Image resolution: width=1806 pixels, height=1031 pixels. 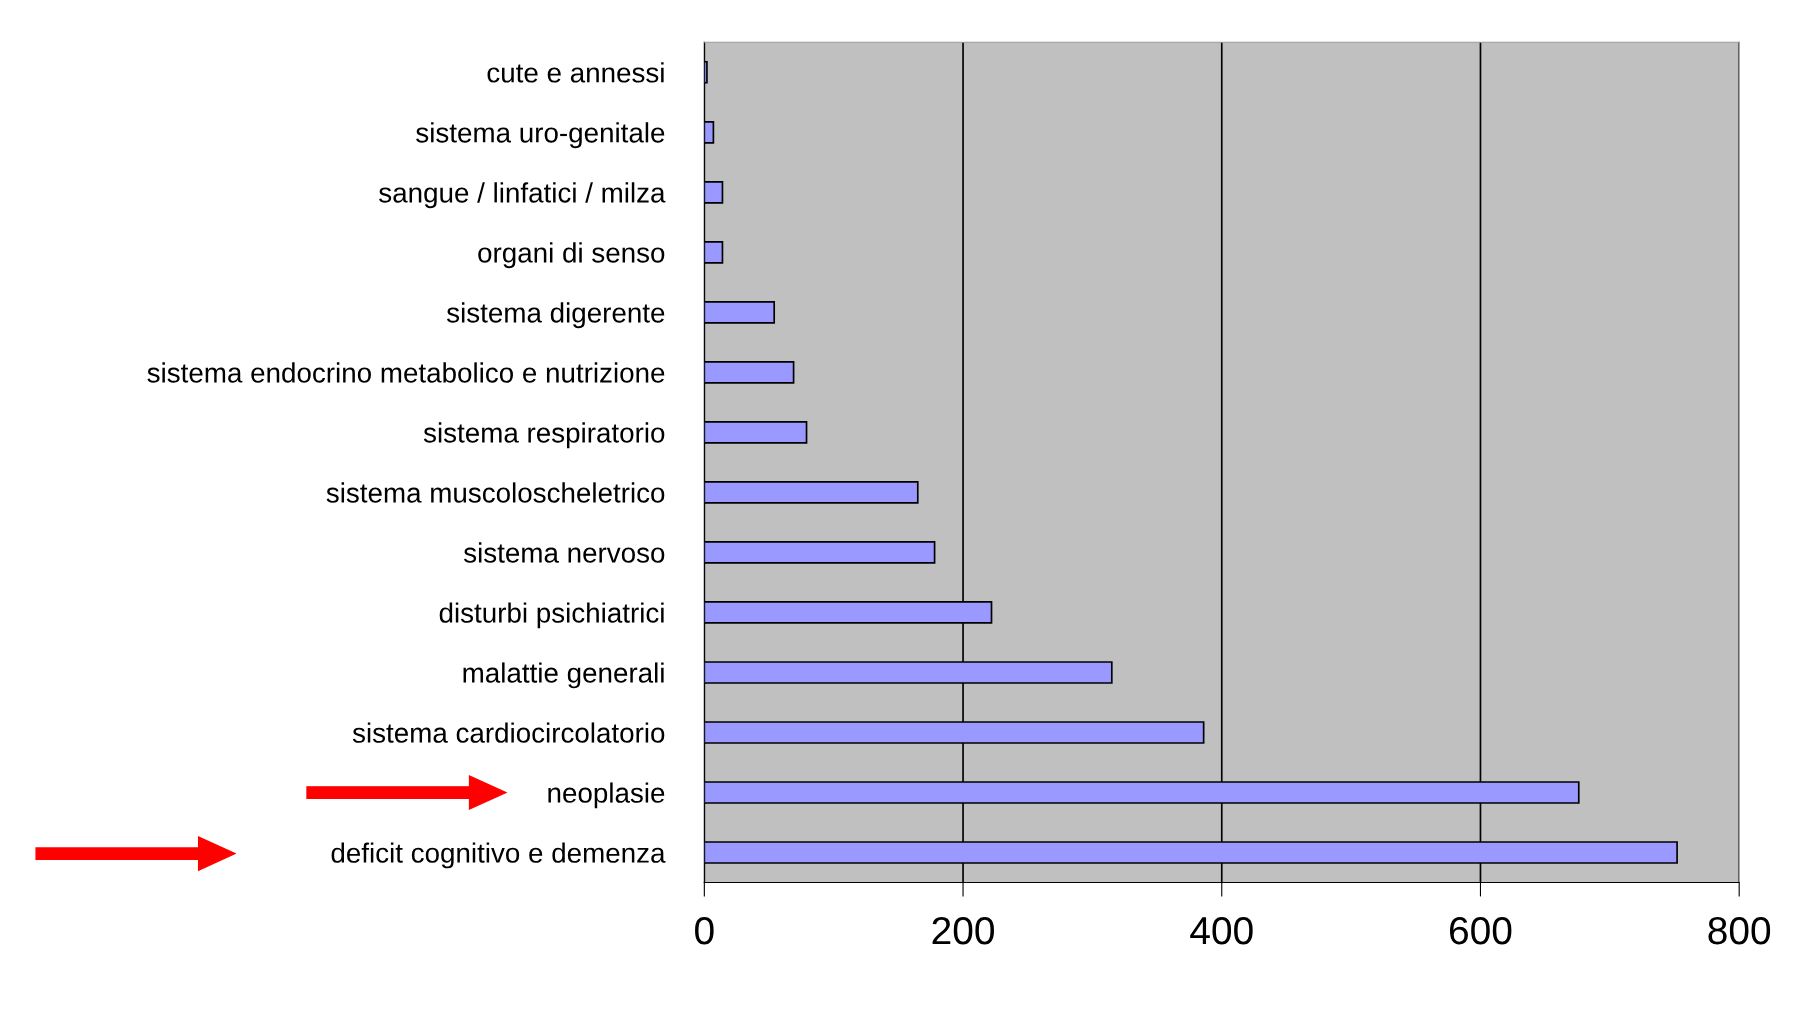 What do you see at coordinates (508, 732) in the screenshot?
I see `y-tick-label: sistema cardiocircolatorio` at bounding box center [508, 732].